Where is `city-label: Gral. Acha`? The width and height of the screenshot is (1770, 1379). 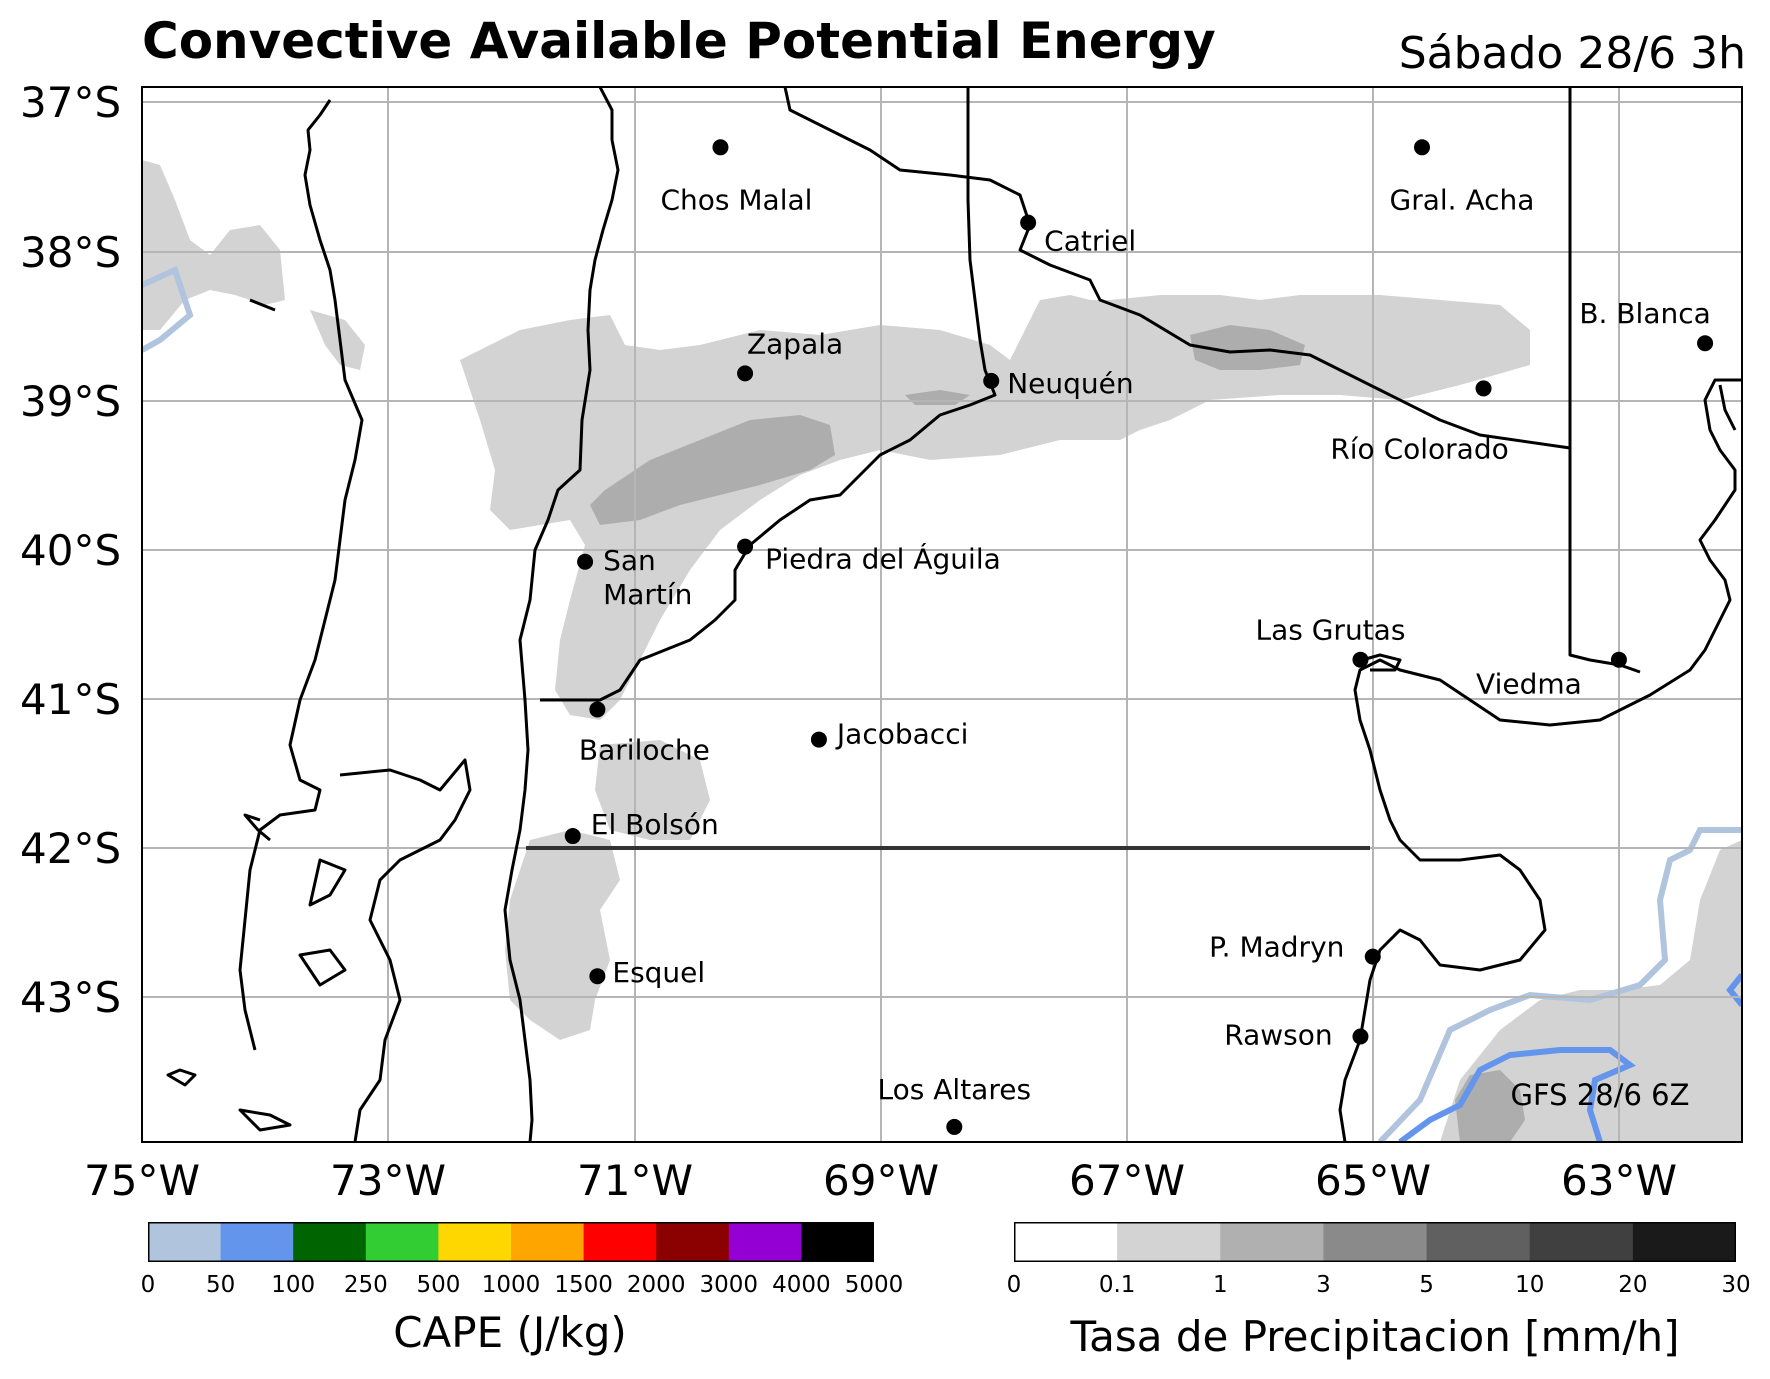
city-label: Gral. Acha is located at coordinates (1462, 199).